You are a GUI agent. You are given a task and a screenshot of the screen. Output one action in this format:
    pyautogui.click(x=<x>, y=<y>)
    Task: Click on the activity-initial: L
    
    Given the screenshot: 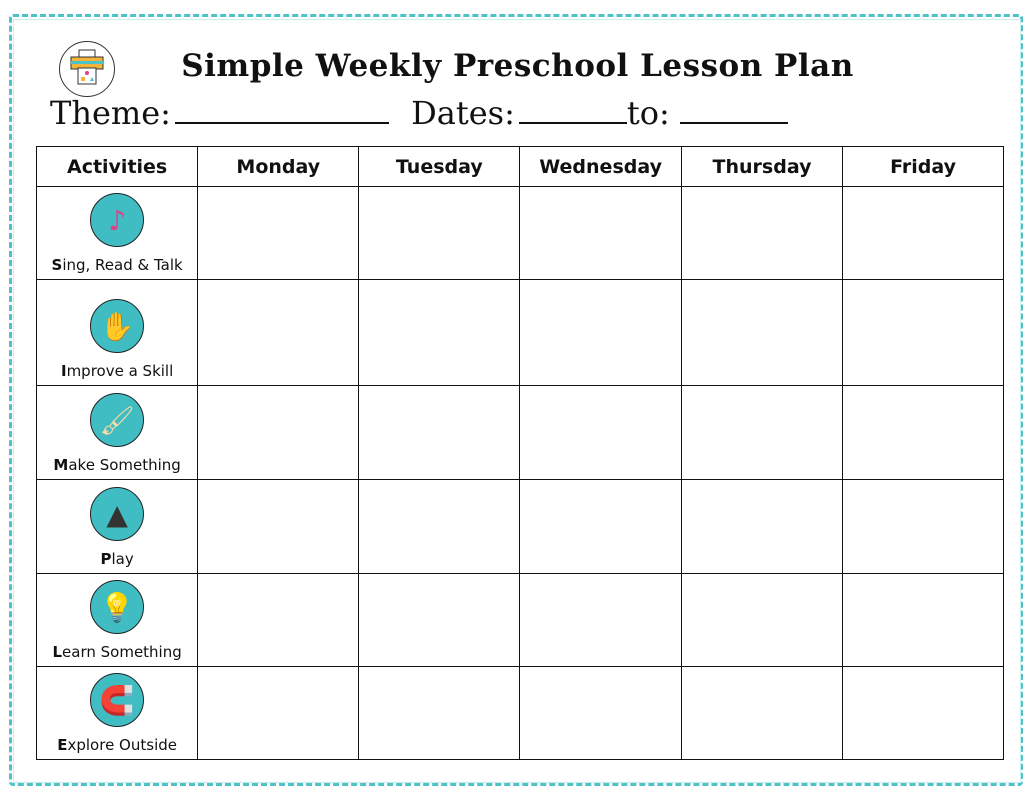 What is the action you would take?
    pyautogui.click(x=57, y=652)
    